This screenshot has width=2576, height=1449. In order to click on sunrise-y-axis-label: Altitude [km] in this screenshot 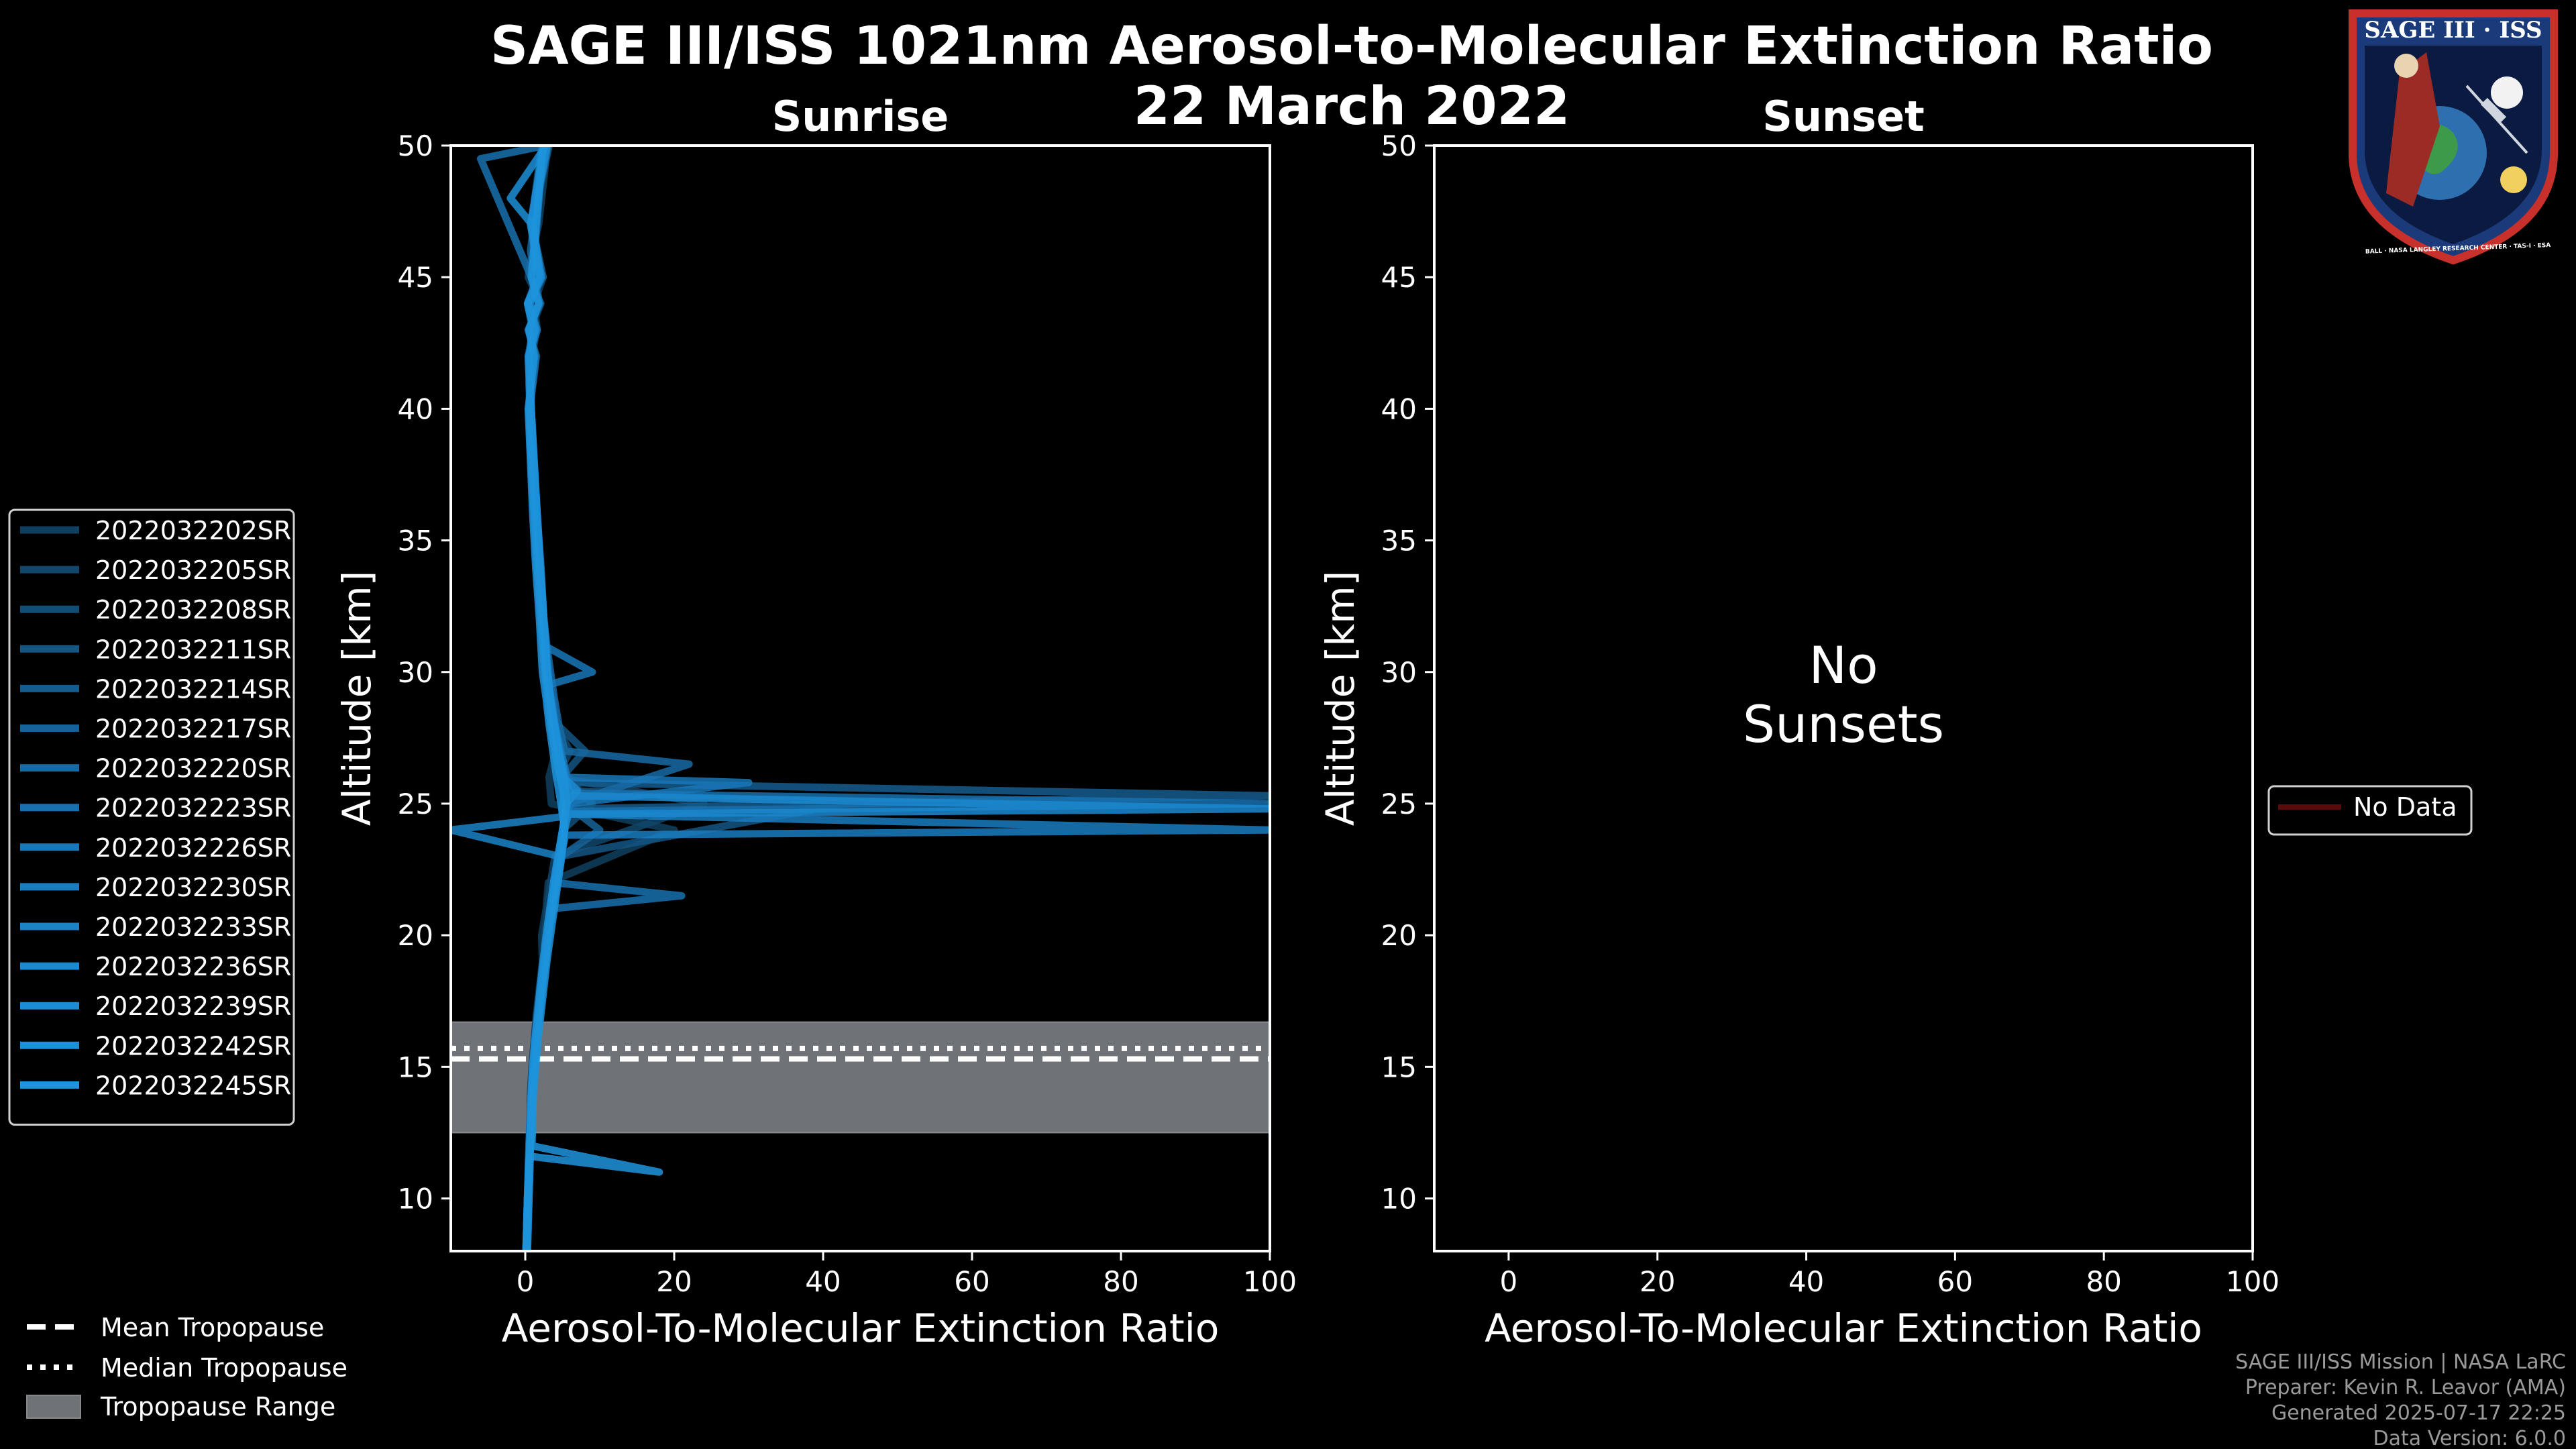, I will do `click(357, 698)`.